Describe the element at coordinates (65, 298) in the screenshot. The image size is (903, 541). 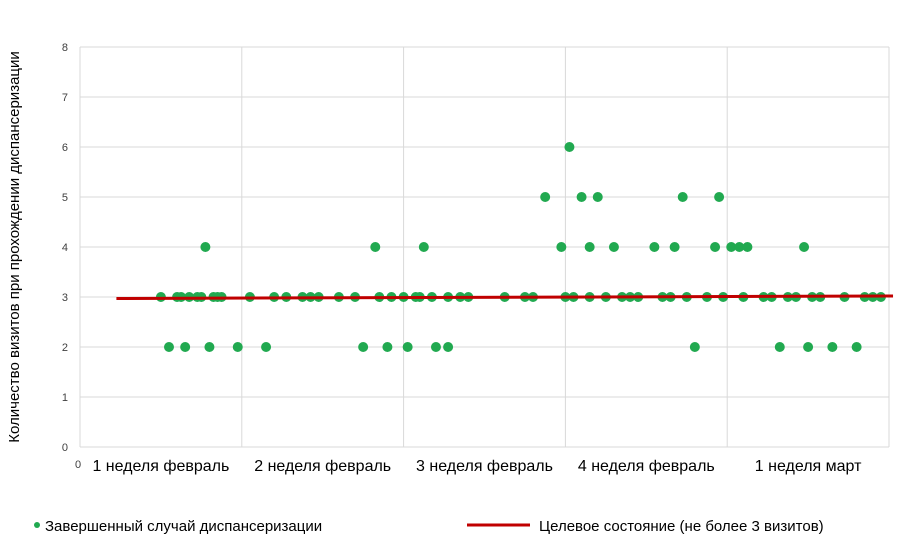
I see `y-tick-label: 3` at that location.